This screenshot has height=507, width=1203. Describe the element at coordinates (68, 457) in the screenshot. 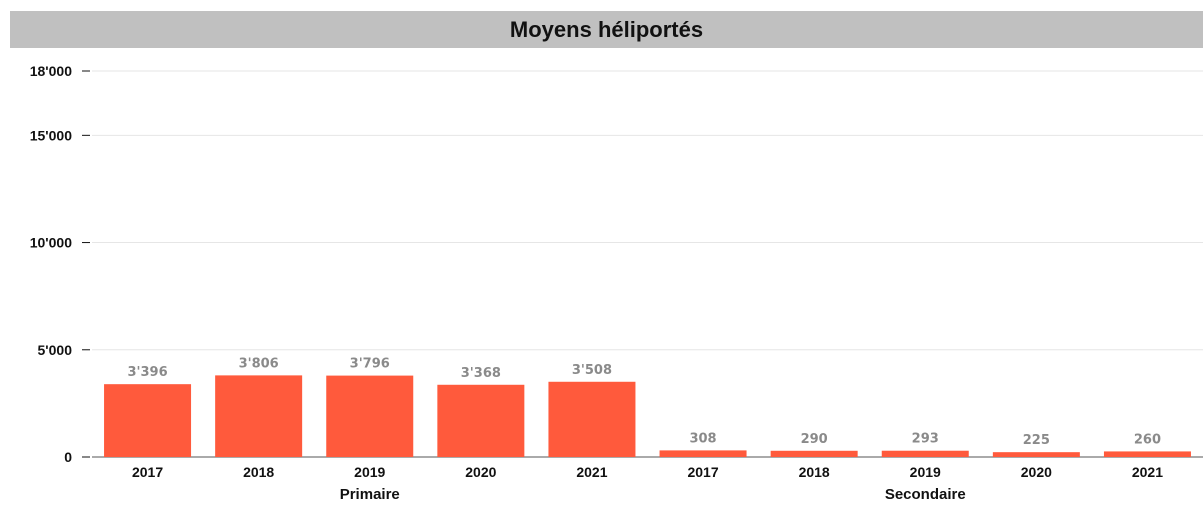

I see `y-tick-label: 0` at that location.